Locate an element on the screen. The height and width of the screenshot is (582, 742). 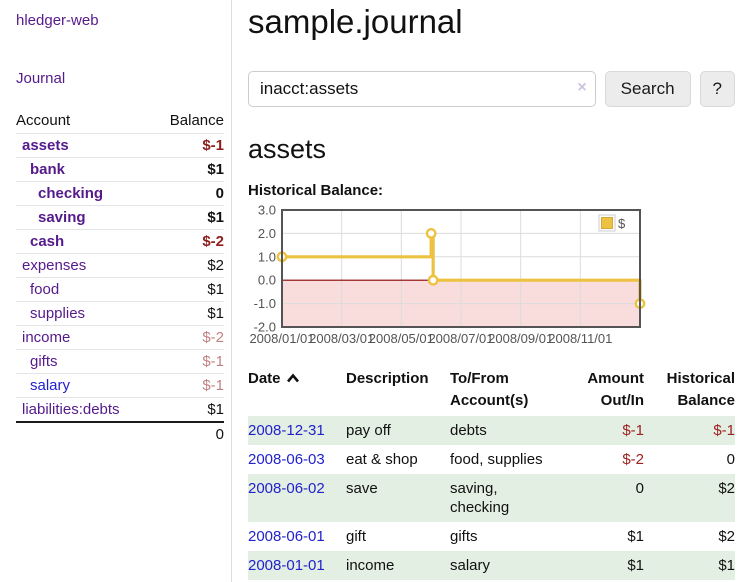
transaction-amount: $-2 is located at coordinates (633, 459).